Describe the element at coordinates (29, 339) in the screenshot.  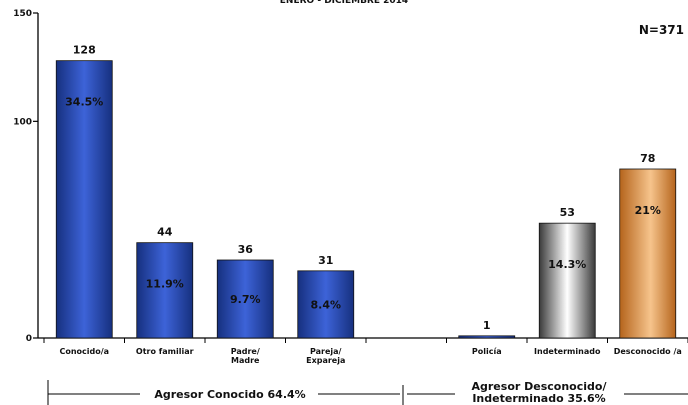
I see `y-tick-label: 0` at that location.